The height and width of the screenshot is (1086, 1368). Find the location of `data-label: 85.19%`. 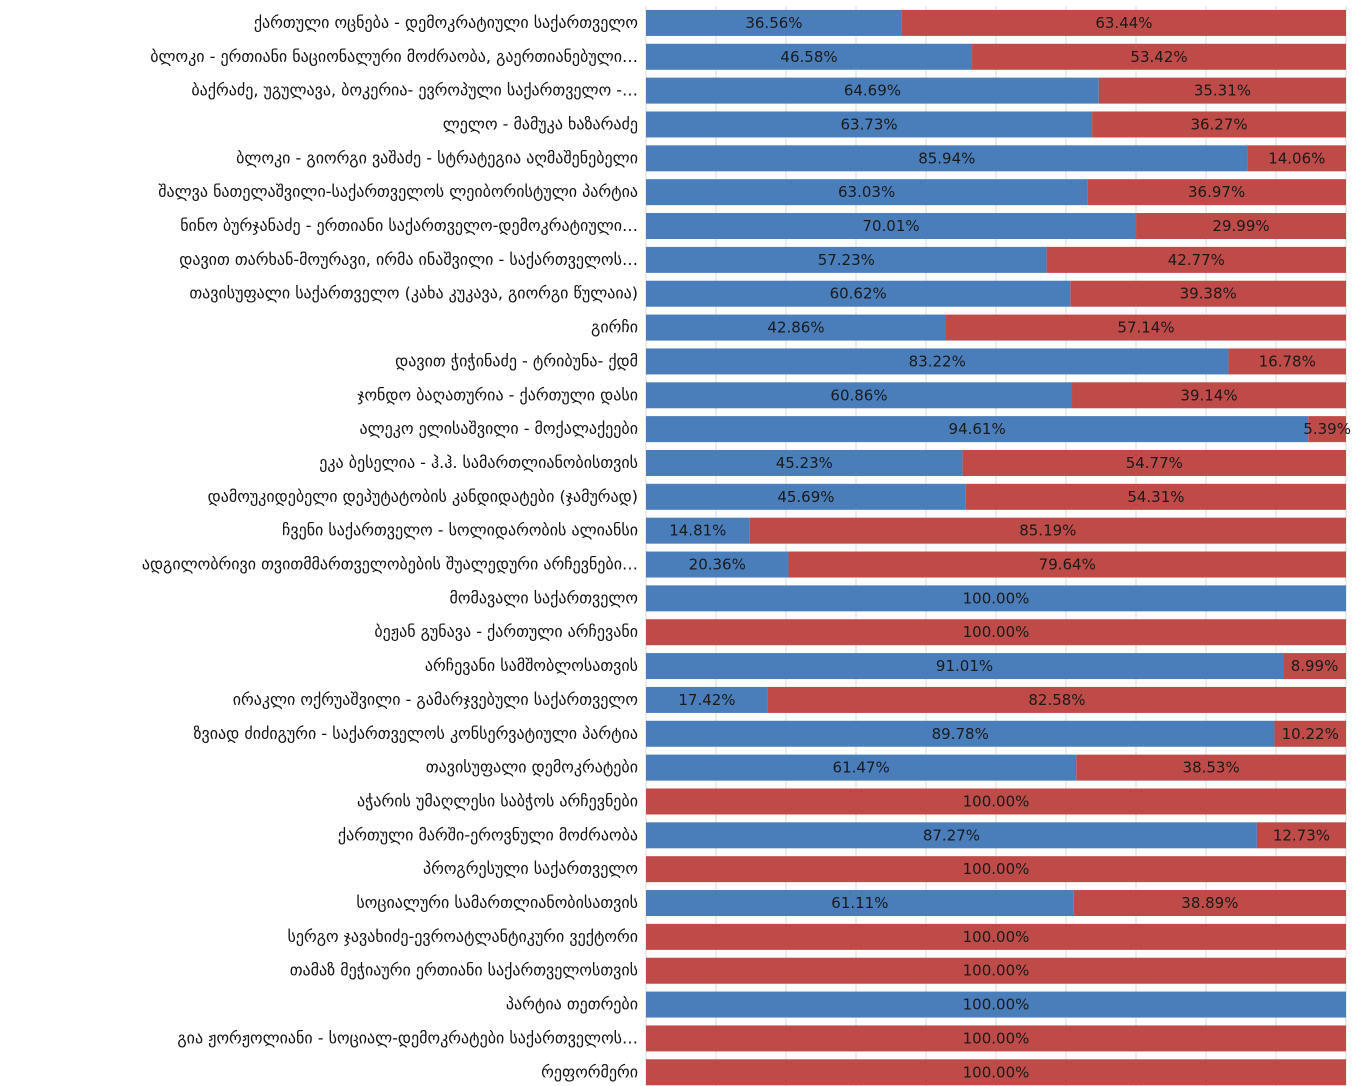

data-label: 85.19% is located at coordinates (1047, 531).